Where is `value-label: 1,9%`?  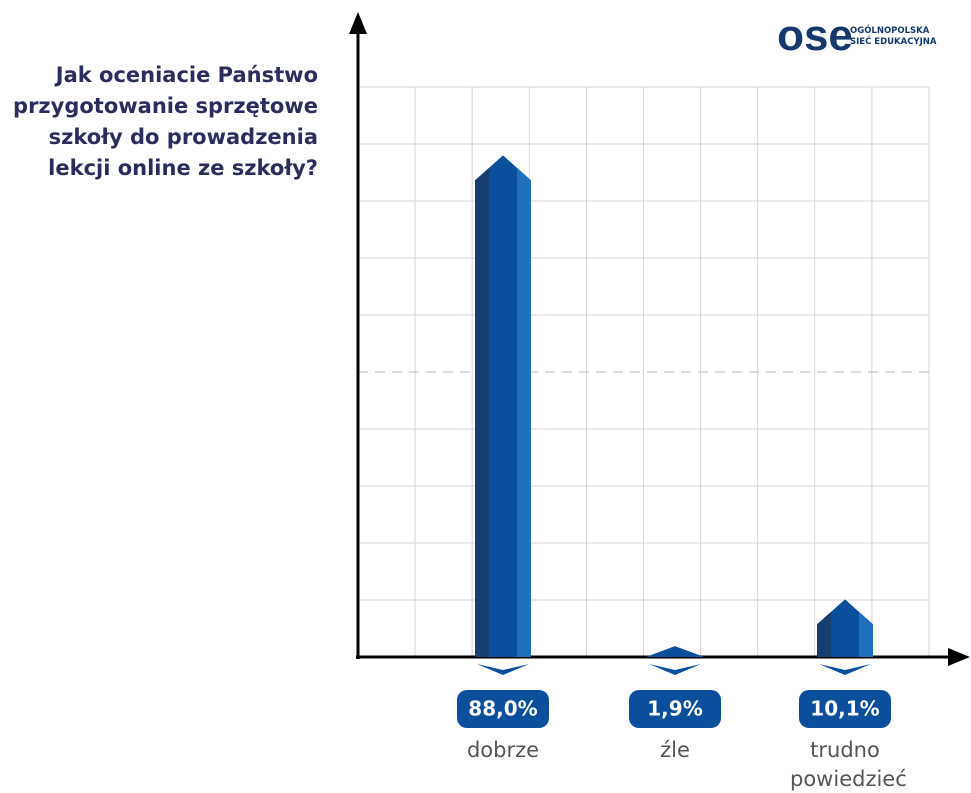
value-label: 1,9% is located at coordinates (674, 709).